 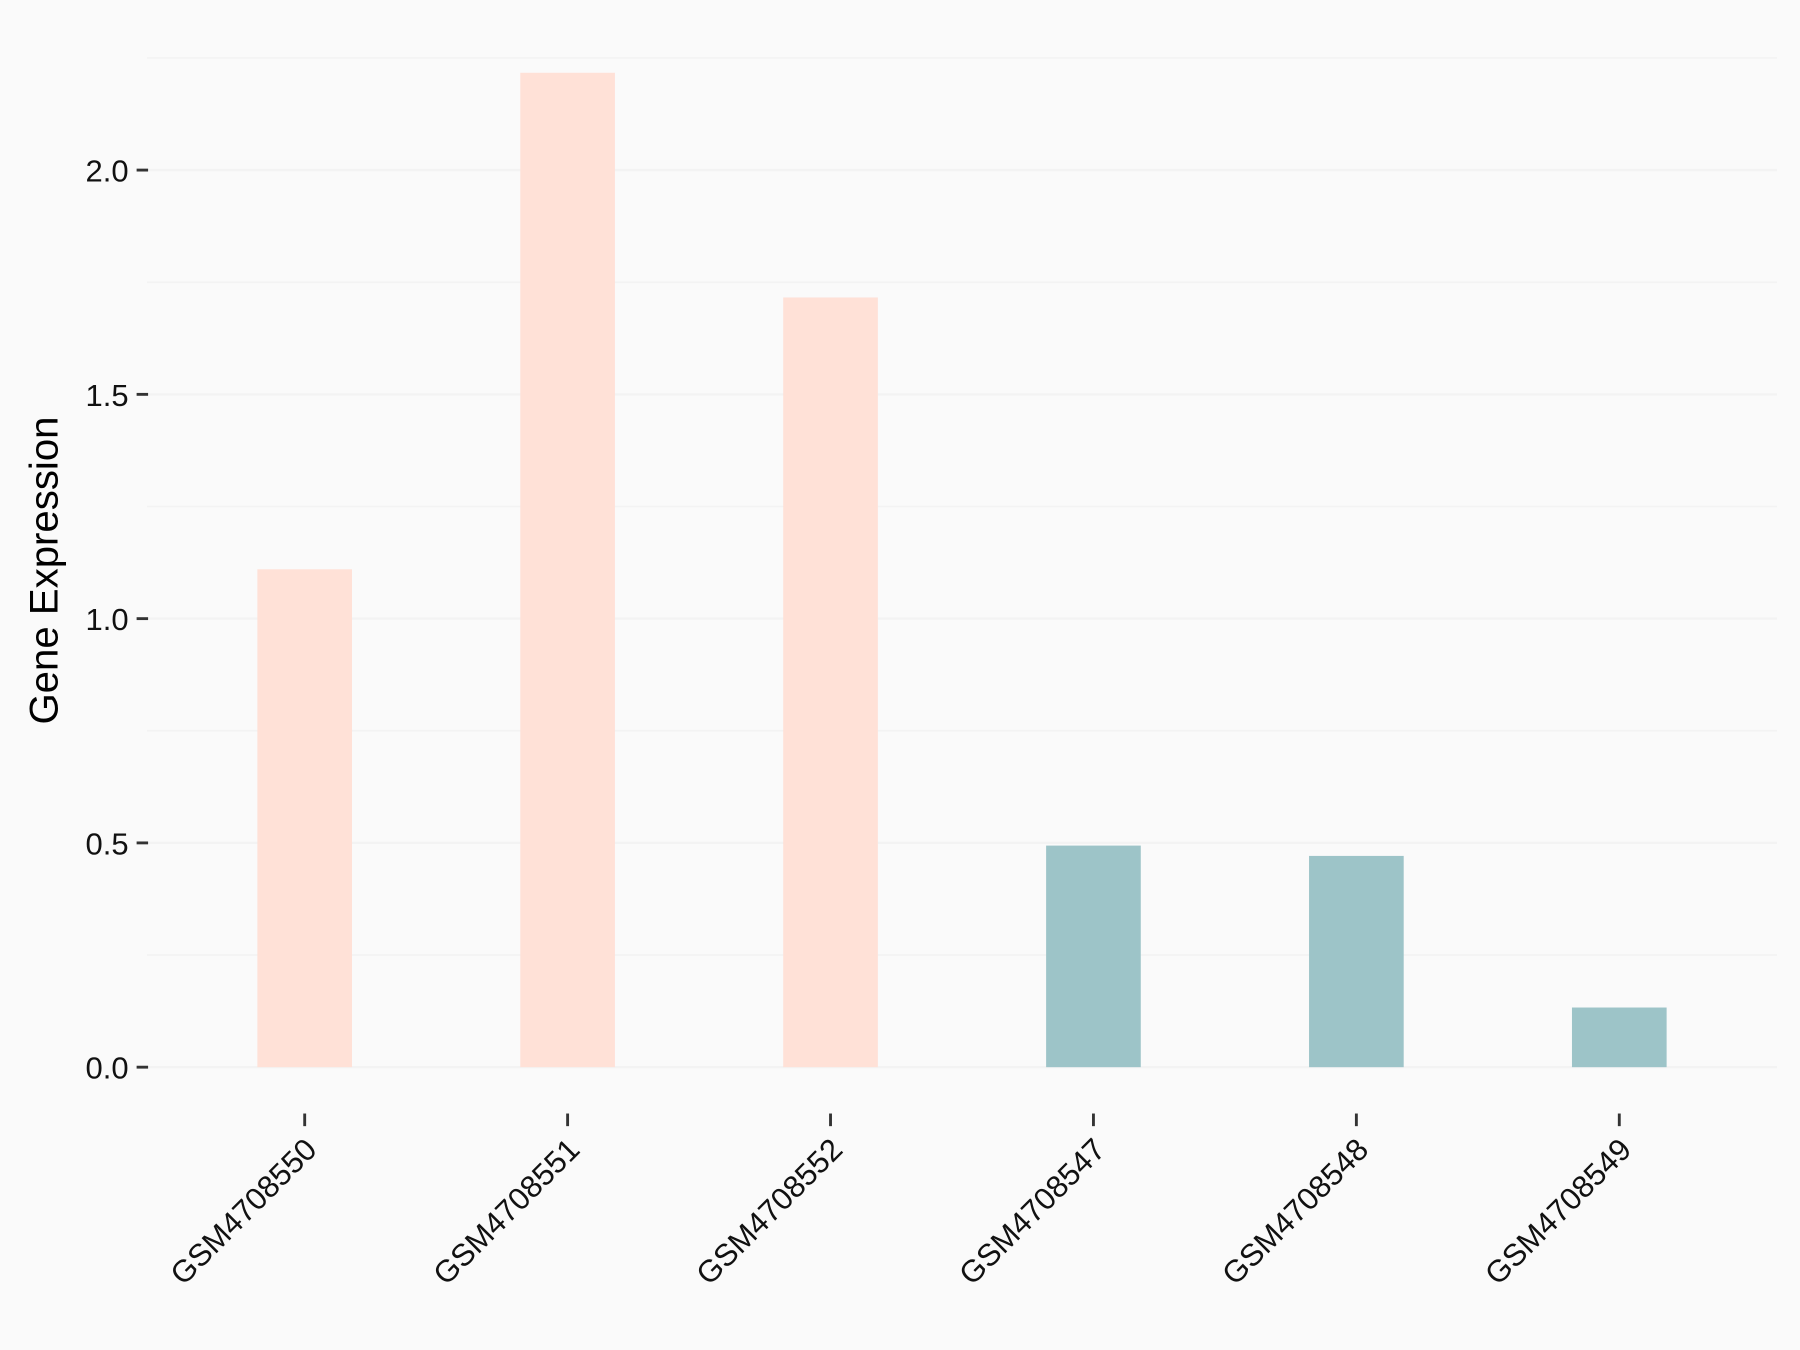 What do you see at coordinates (106, 1068) in the screenshot?
I see `y-tick-label: 0.0` at bounding box center [106, 1068].